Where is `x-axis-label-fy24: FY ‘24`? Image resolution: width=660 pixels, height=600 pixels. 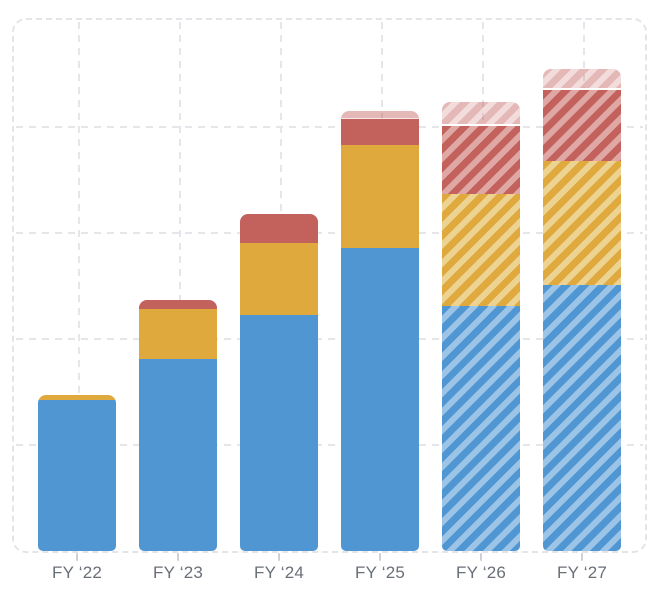 x-axis-label-fy24: FY ‘24 is located at coordinates (279, 572).